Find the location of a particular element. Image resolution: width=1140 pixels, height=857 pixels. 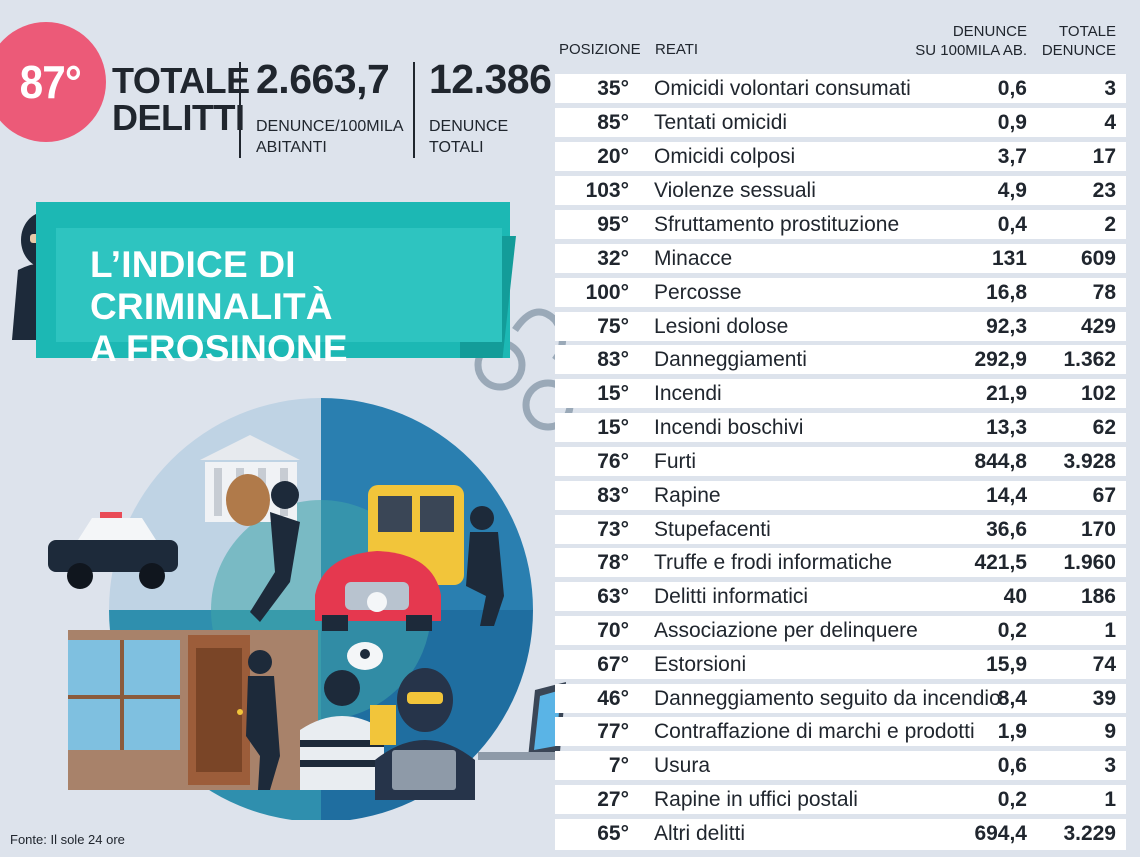

row-rate: 8,4 is located at coordinates (1012, 698).